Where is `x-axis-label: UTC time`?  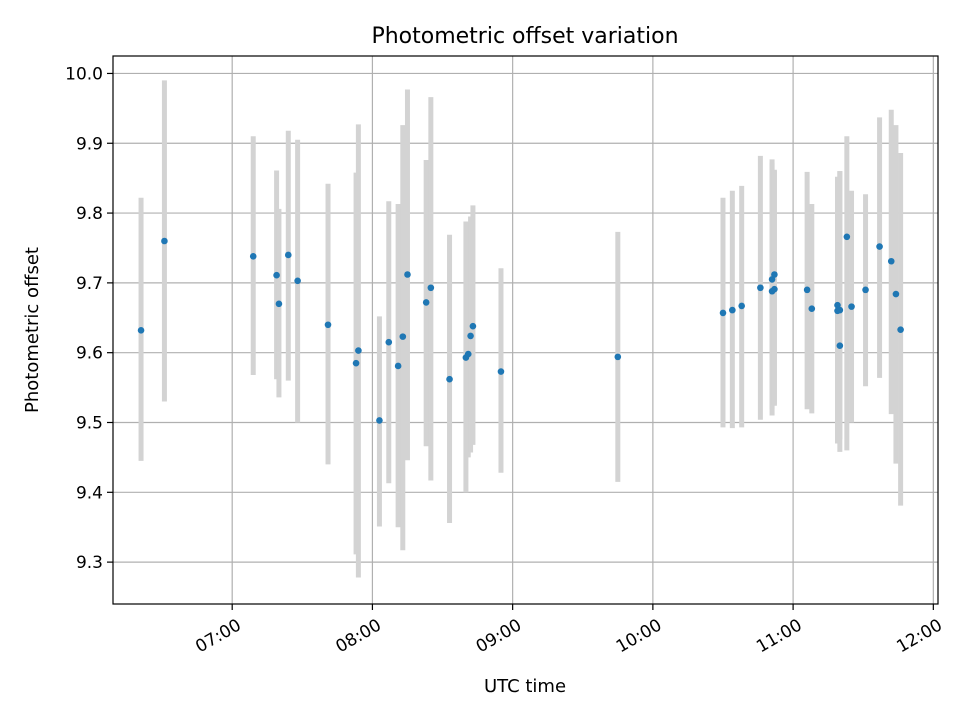
x-axis-label: UTC time is located at coordinates (525, 686).